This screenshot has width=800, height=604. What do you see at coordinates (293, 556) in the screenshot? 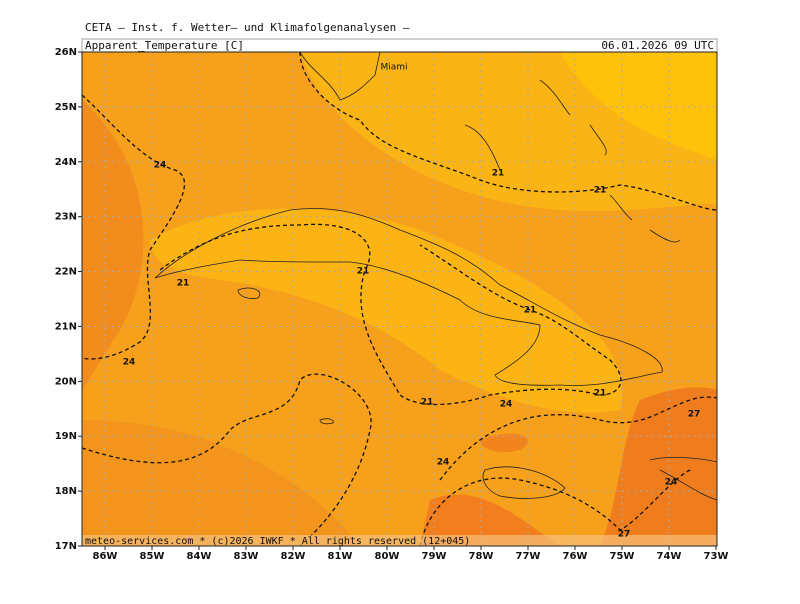
I see `x-tick-label: 82W` at bounding box center [293, 556].